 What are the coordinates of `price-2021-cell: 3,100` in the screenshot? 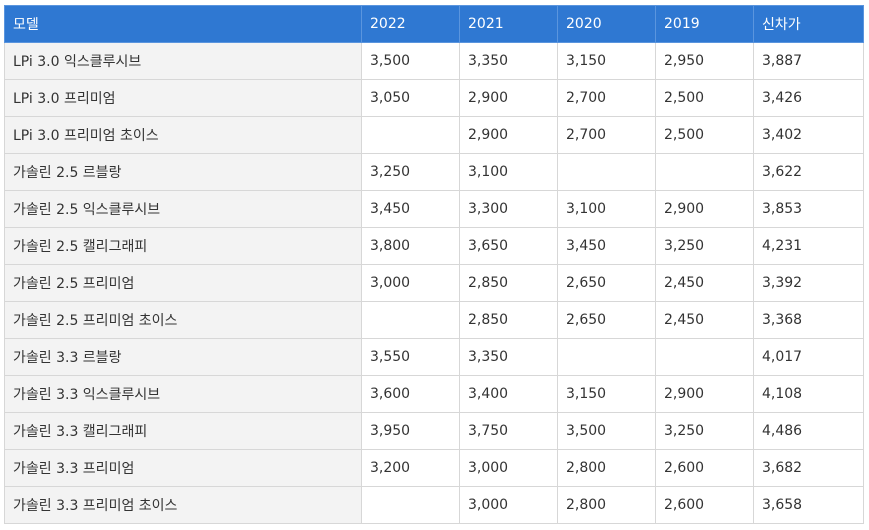 It's located at (508, 172).